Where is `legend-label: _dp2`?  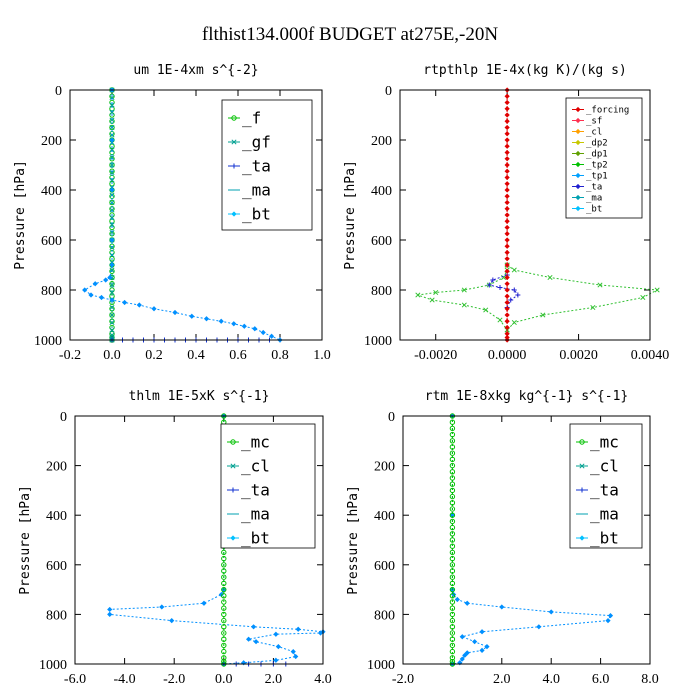 legend-label: _dp2 is located at coordinates (597, 144).